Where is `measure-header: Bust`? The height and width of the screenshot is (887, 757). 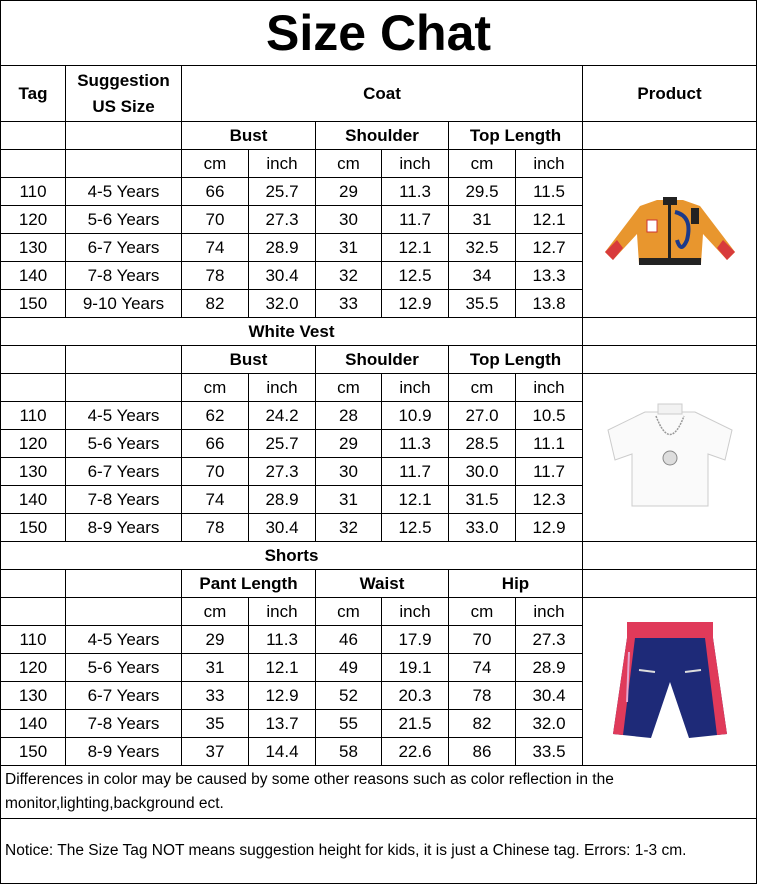
measure-header: Bust is located at coordinates (248, 359).